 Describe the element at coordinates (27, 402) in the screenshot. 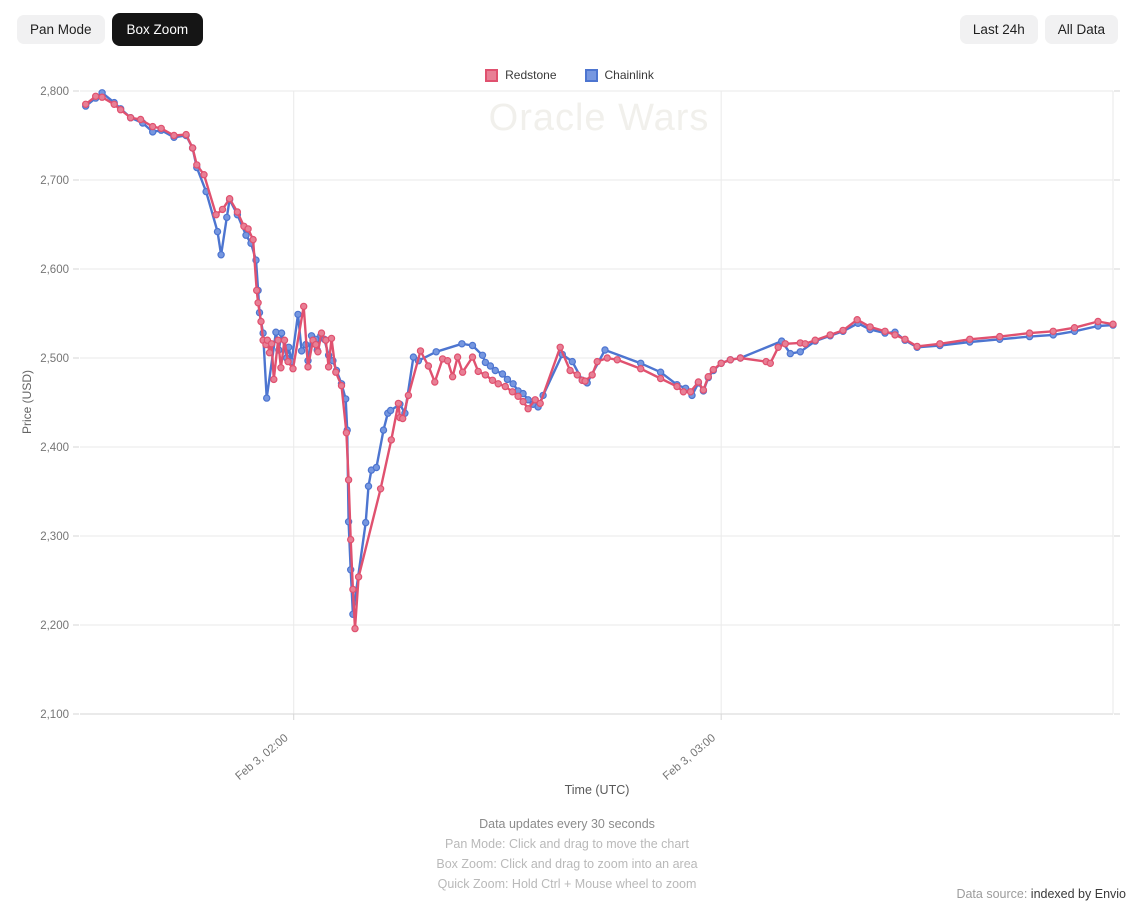

I see `y-axis-title: Price (USD)` at that location.